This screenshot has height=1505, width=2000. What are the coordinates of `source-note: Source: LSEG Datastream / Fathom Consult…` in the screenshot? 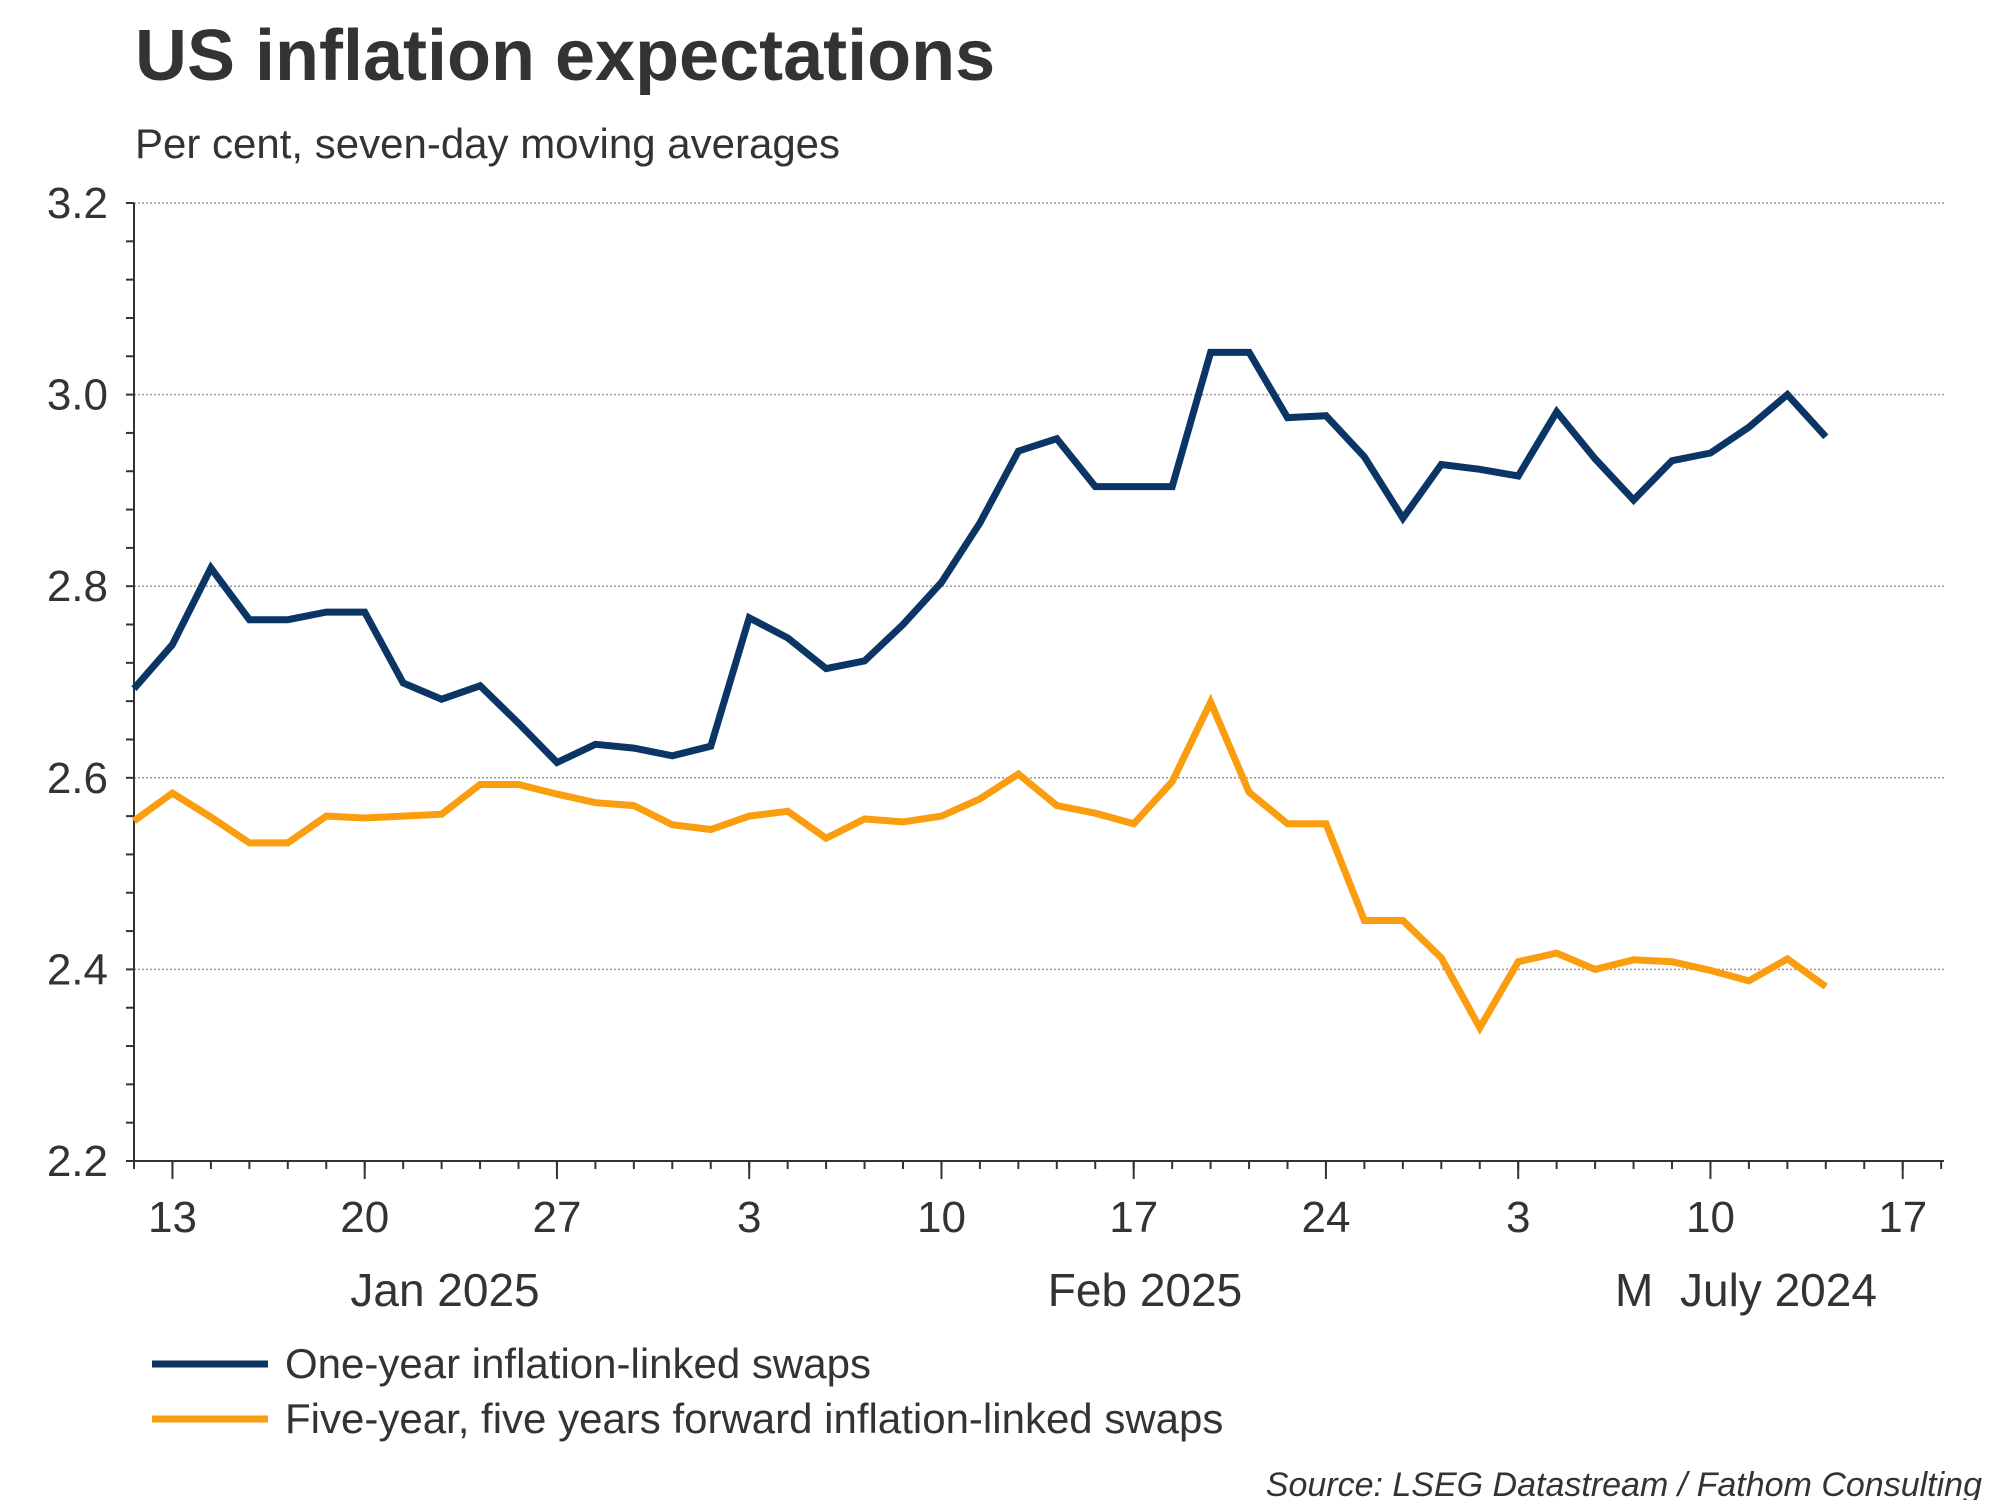 It's located at (1624, 1483).